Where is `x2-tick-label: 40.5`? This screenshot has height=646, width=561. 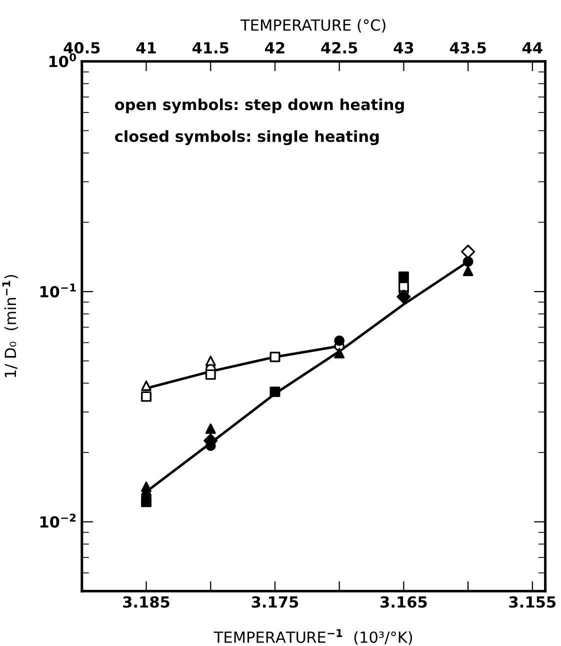
x2-tick-label: 40.5 is located at coordinates (82, 48).